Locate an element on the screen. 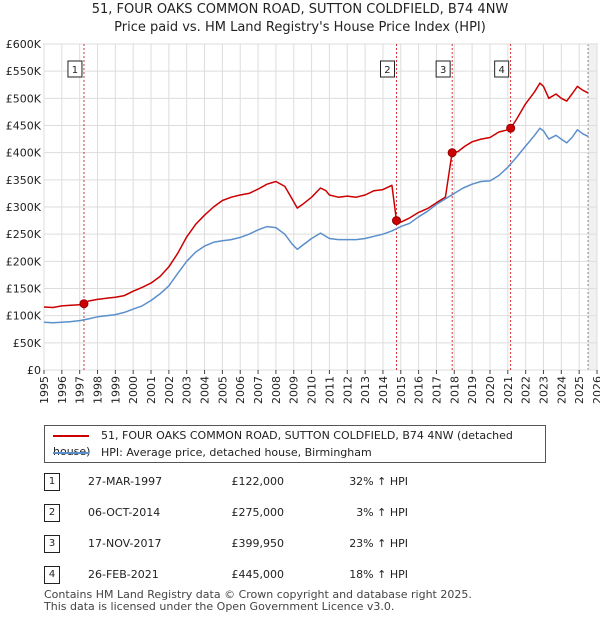 The height and width of the screenshot is (620, 600). transaction-number: 4 is located at coordinates (52, 575).